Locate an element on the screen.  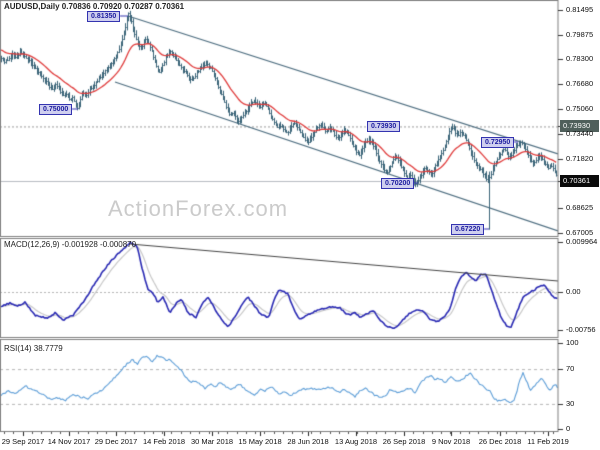
rsi-scale-label: 30 is located at coordinates (570, 403).